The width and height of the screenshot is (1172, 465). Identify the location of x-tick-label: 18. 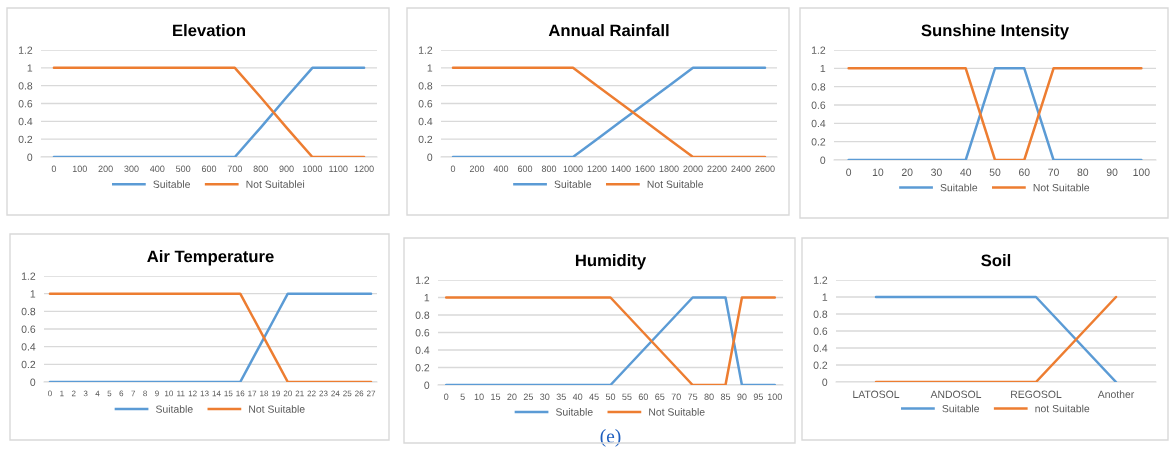
(264, 393).